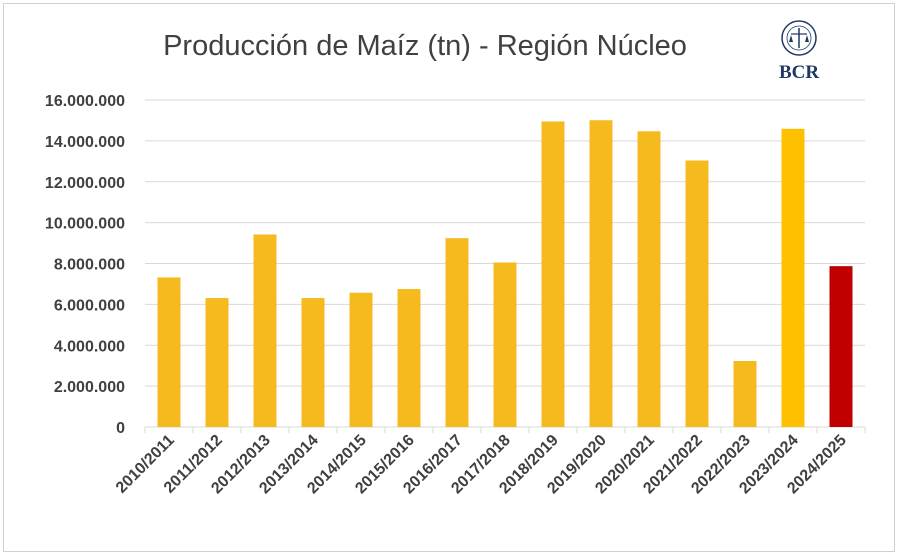 The height and width of the screenshot is (557, 900). What do you see at coordinates (553, 274) in the screenshot?
I see `bar-2018-2019` at bounding box center [553, 274].